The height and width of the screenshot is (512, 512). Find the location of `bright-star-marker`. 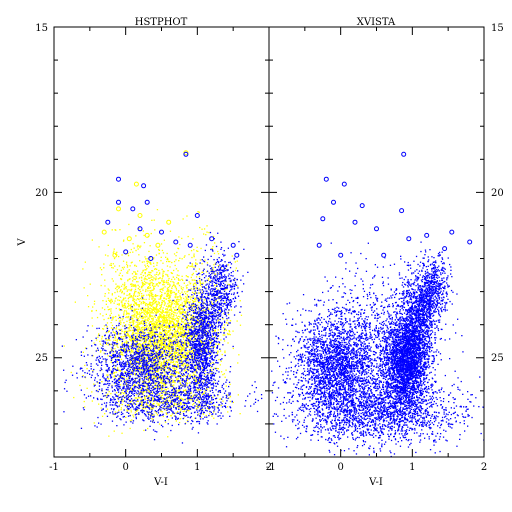

bright-star-marker is located at coordinates (104, 232).